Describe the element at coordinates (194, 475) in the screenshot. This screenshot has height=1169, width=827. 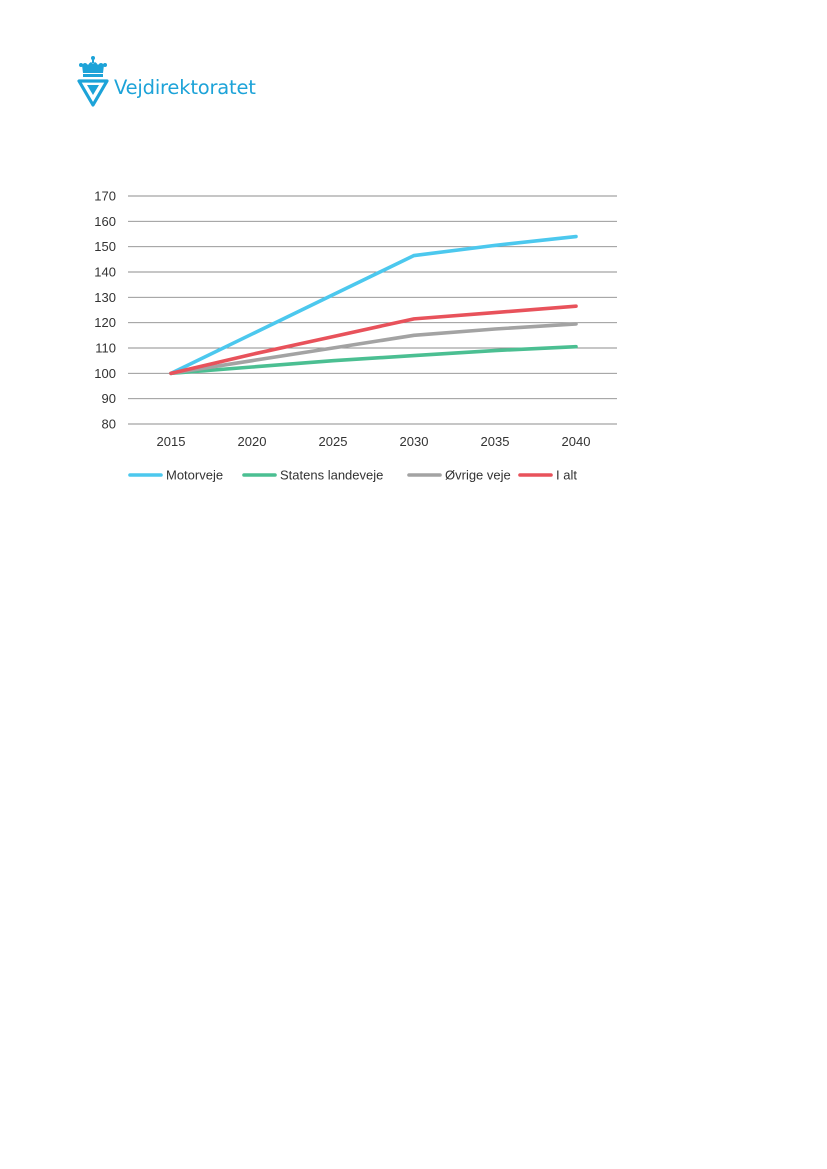
I see `legend-label: Motorveje` at that location.